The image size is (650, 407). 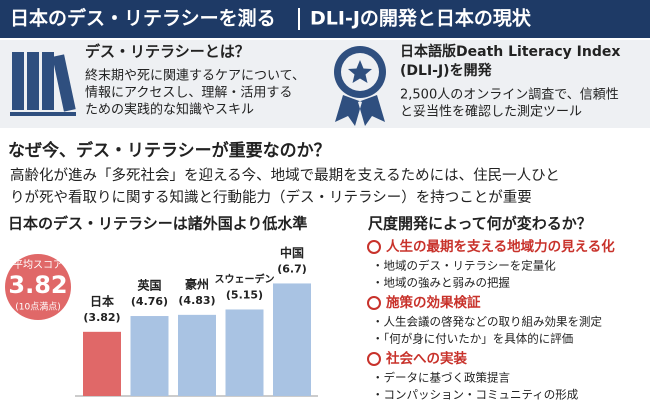 What do you see at coordinates (195, 76) in the screenshot?
I see `panel-body: 終末期や死に関連するケアについて、` at bounding box center [195, 76].